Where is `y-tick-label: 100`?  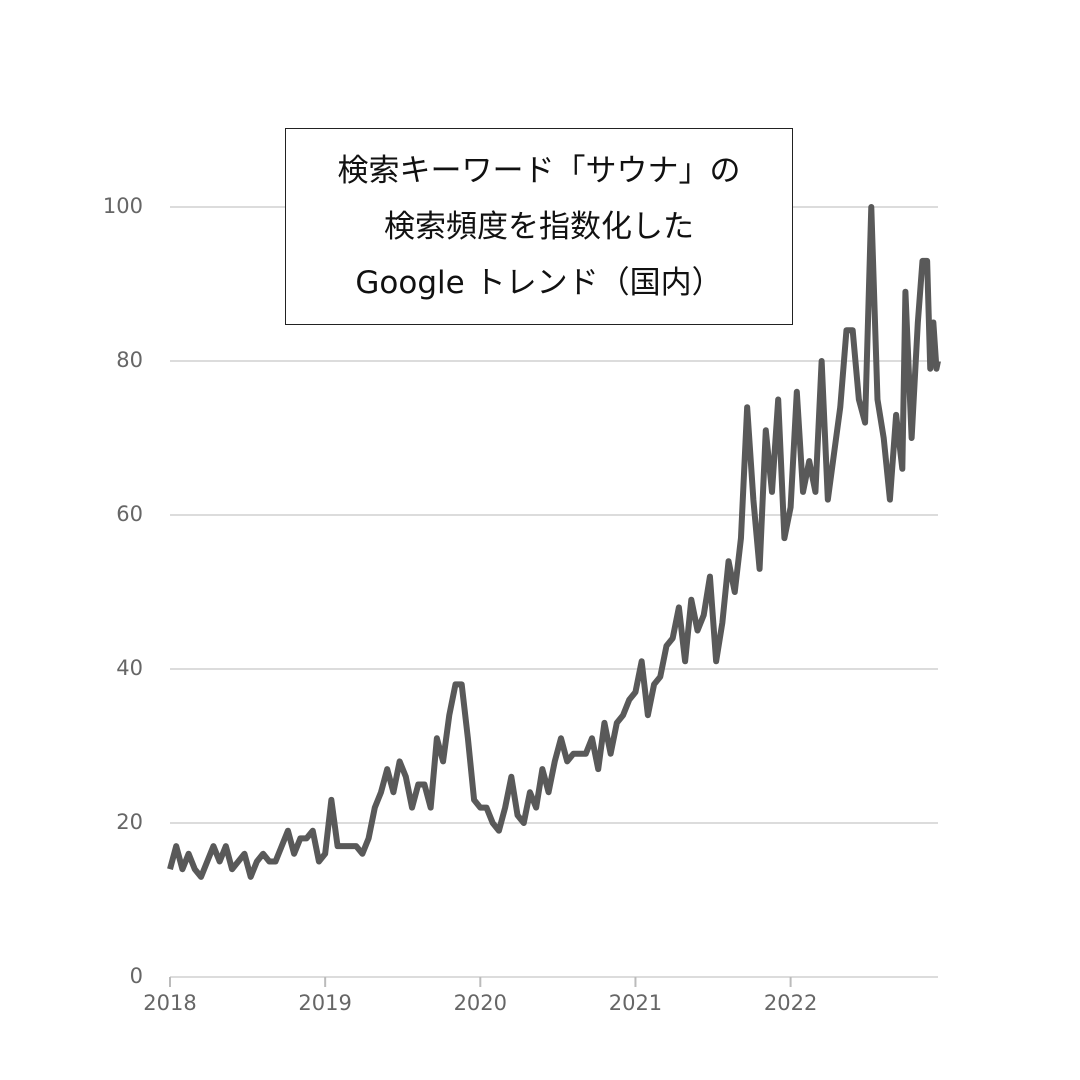
y-tick-label: 100 is located at coordinates (123, 206).